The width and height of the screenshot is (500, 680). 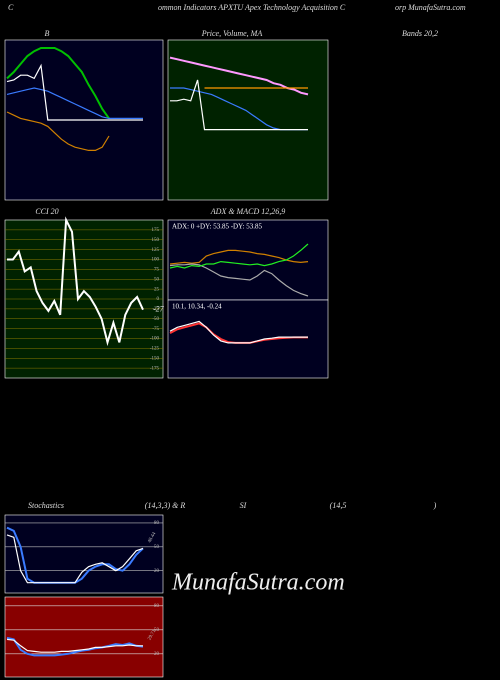 I want to click on caption: SI, so click(x=243, y=505).